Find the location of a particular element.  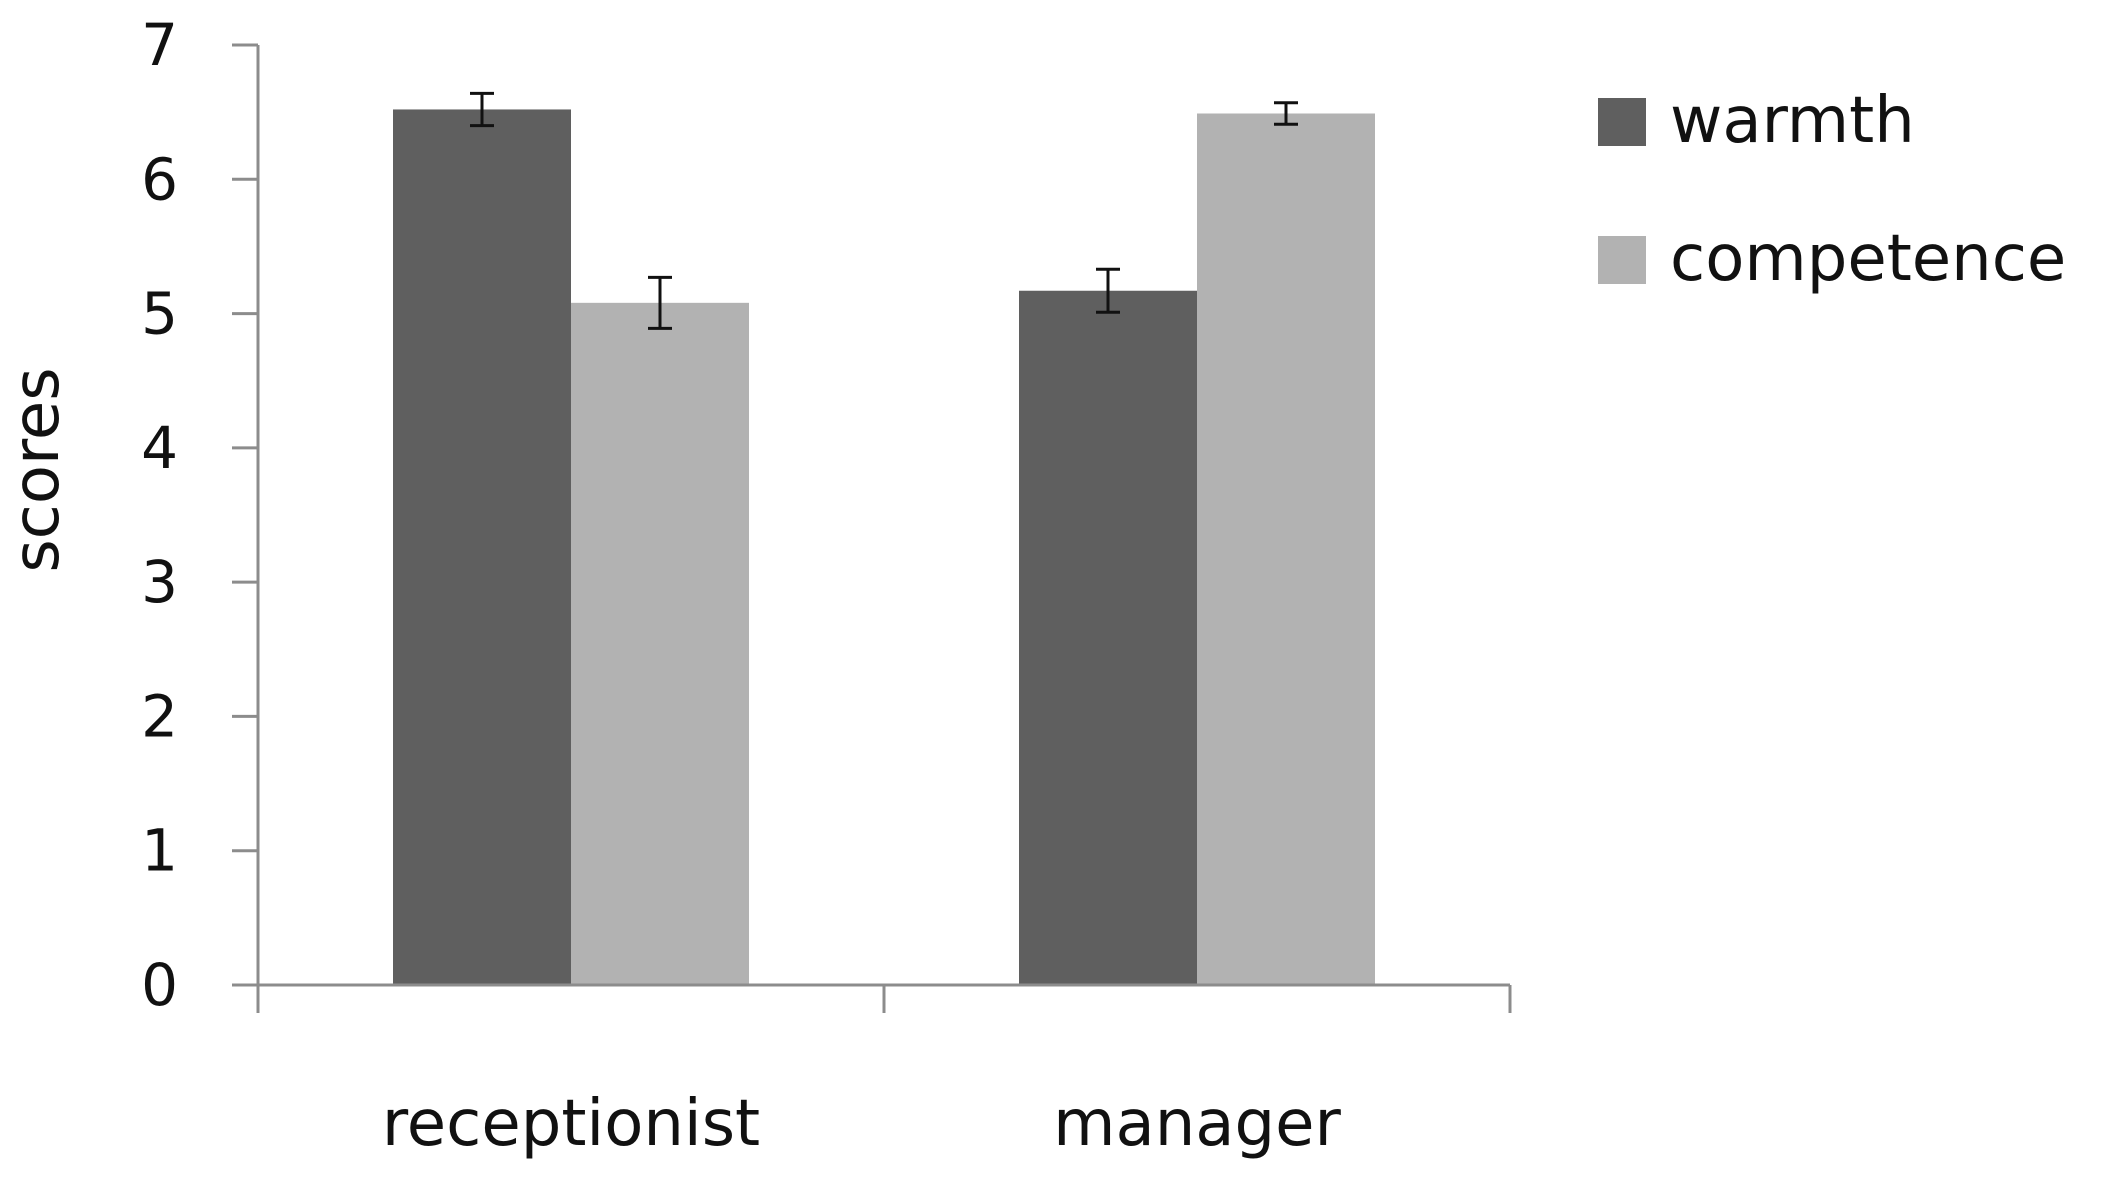

y-tick-label: 0 is located at coordinates (159, 985).